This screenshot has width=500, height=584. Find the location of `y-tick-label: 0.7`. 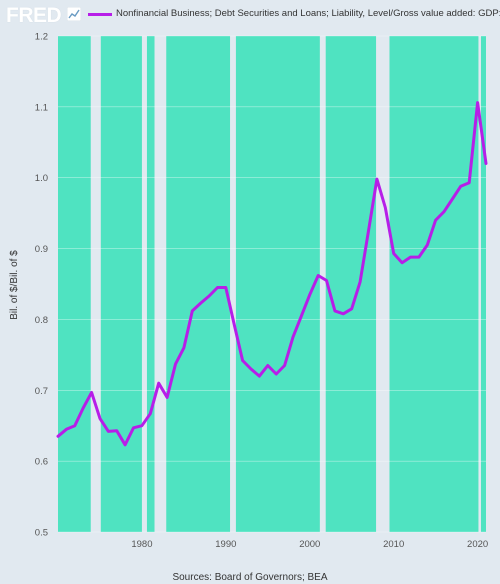

y-tick-label: 0.7 is located at coordinates (41, 391).